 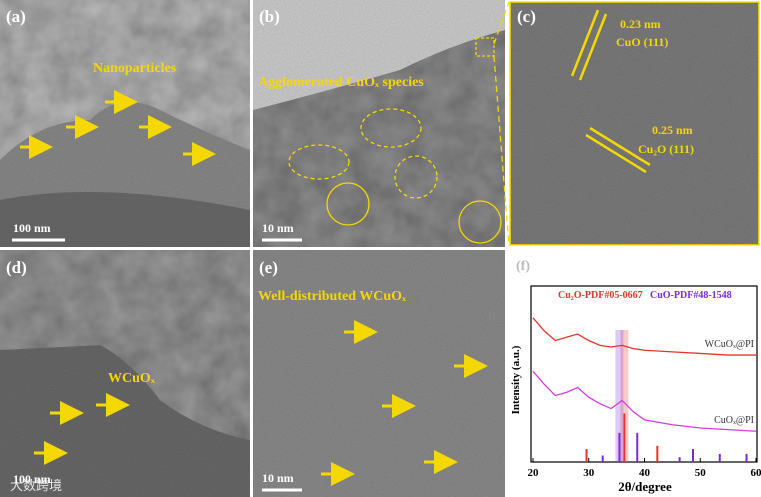 I want to click on y-axis-label: Intensity (a.u.), so click(x=516, y=379).